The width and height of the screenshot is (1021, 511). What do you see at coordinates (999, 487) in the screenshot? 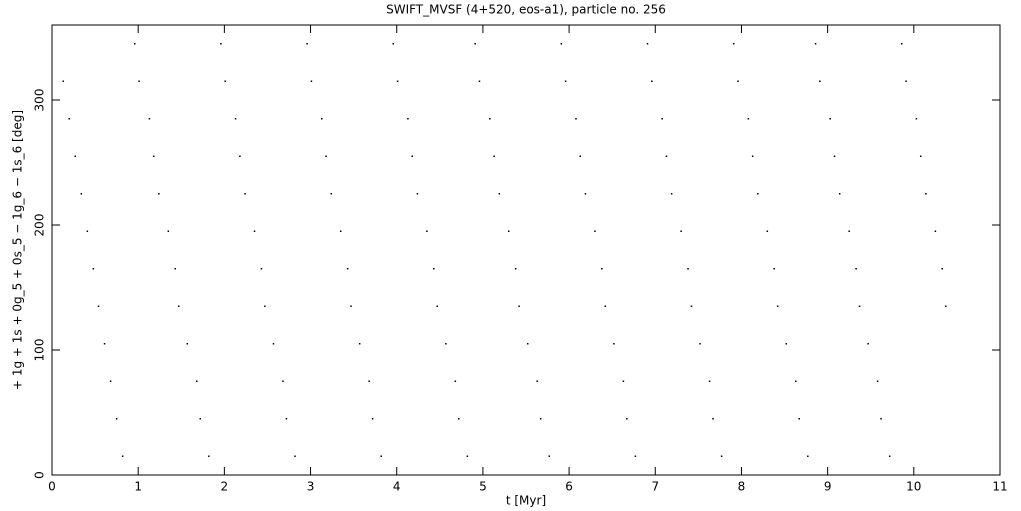
I see `x-tick-label: 11` at bounding box center [999, 487].